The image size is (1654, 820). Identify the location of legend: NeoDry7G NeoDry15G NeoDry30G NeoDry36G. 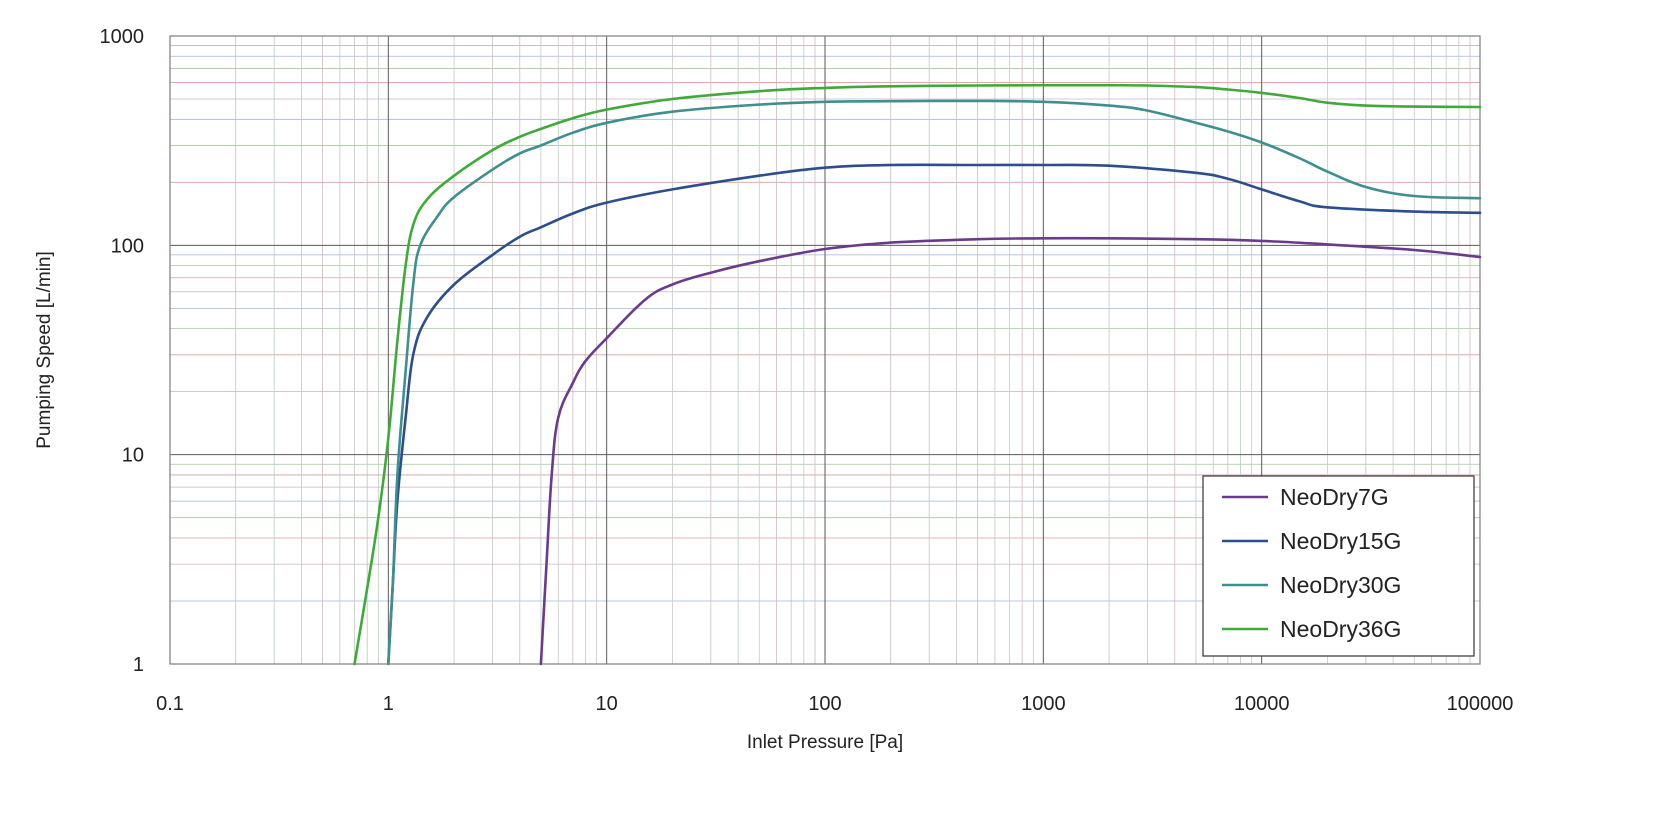
(1338, 566).